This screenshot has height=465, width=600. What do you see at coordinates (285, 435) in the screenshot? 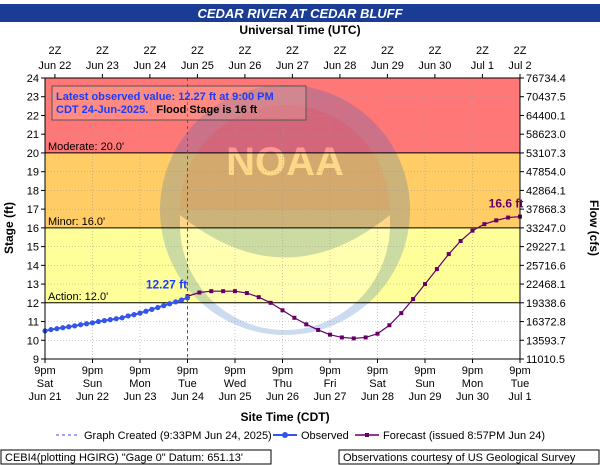
I see `legend-observed-marker` at bounding box center [285, 435].